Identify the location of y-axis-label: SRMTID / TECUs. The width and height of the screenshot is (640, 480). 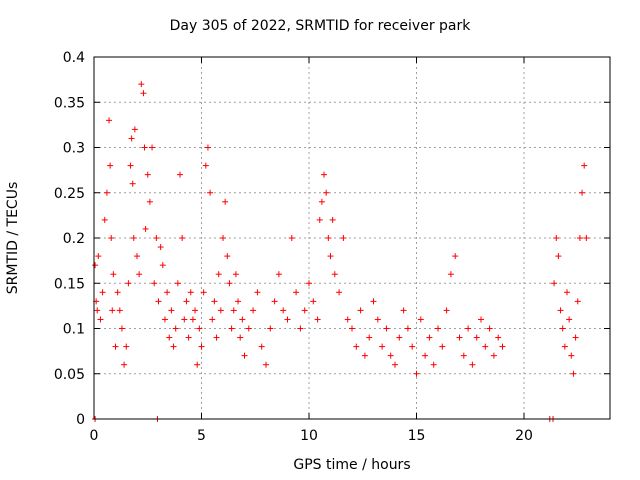
(13, 238).